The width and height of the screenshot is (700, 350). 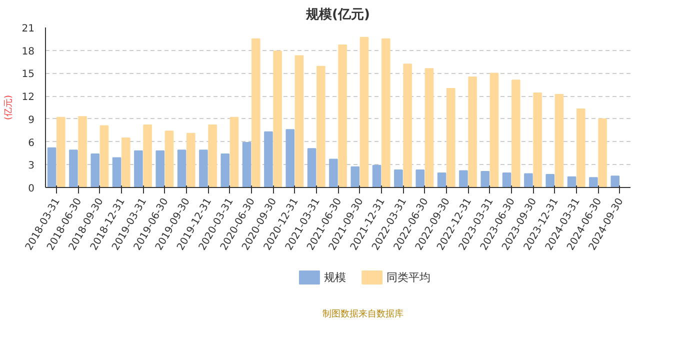 I want to click on chart-title: 规模(亿元), so click(x=337, y=15).